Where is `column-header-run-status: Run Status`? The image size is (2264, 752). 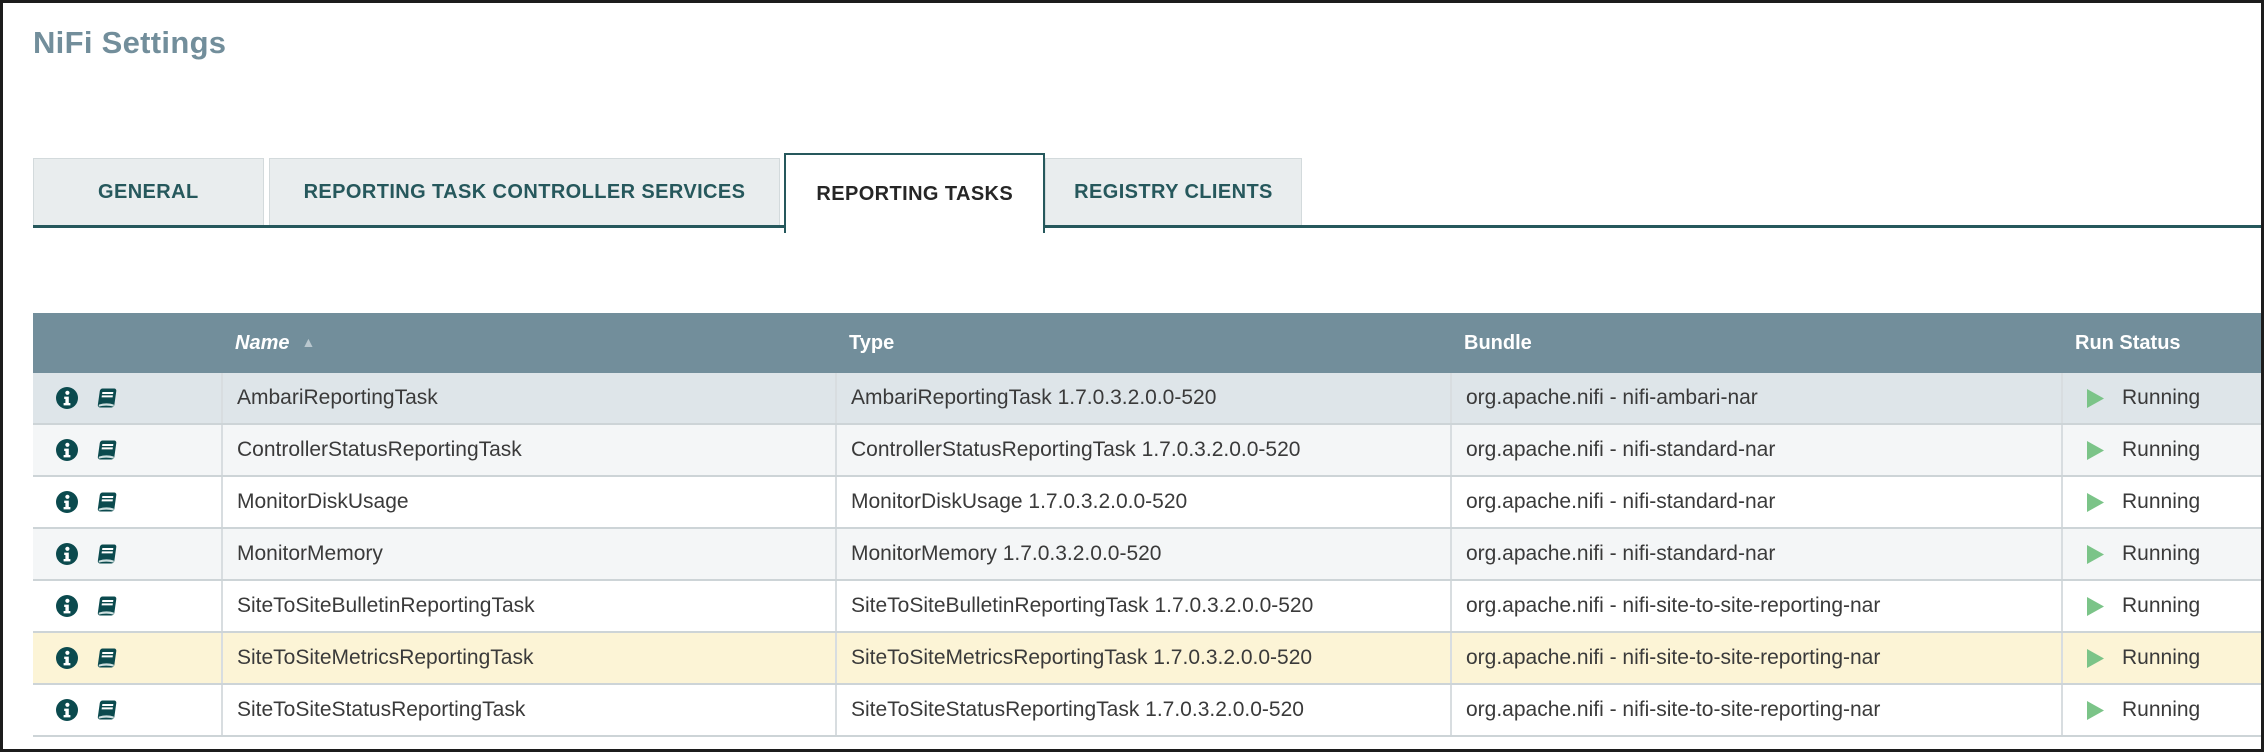 column-header-run-status: Run Status is located at coordinates (2128, 342).